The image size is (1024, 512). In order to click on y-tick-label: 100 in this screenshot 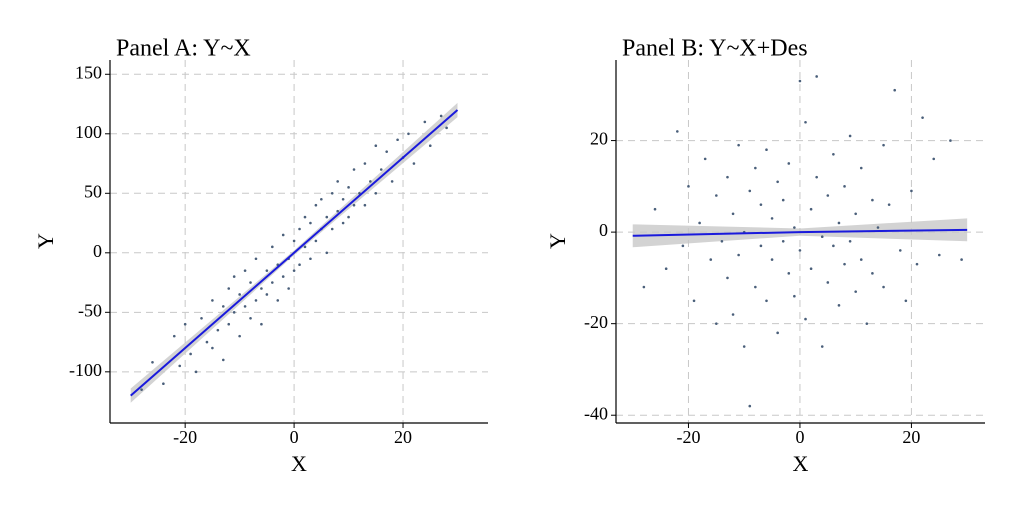, I will do `click(88, 132)`.